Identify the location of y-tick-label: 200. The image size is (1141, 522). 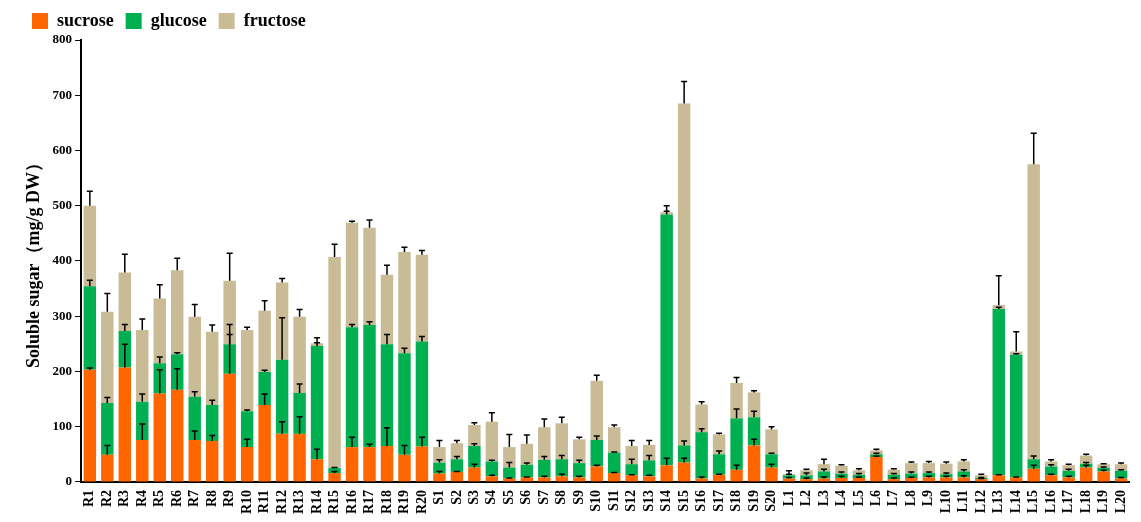
(62, 370).